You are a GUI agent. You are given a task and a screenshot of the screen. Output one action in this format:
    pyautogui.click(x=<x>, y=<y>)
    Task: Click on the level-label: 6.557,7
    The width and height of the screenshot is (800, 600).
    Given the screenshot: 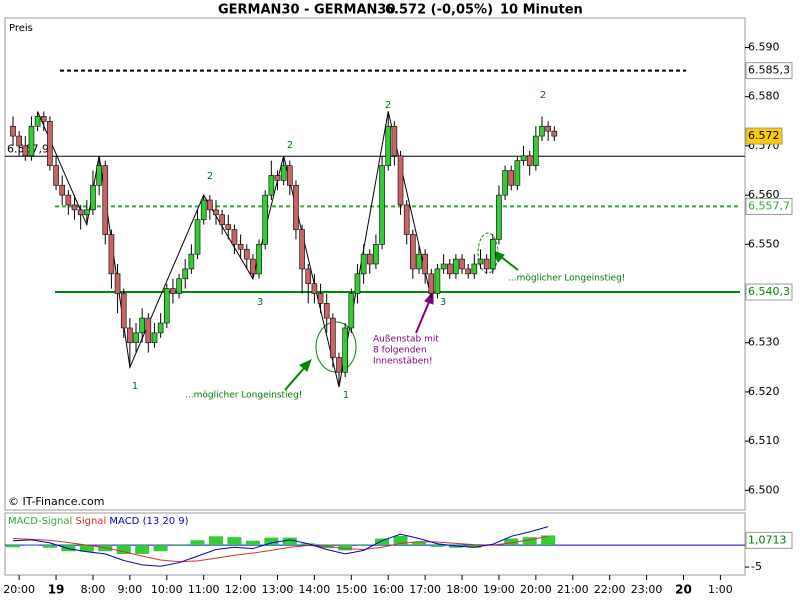 What is the action you would take?
    pyautogui.click(x=769, y=205)
    